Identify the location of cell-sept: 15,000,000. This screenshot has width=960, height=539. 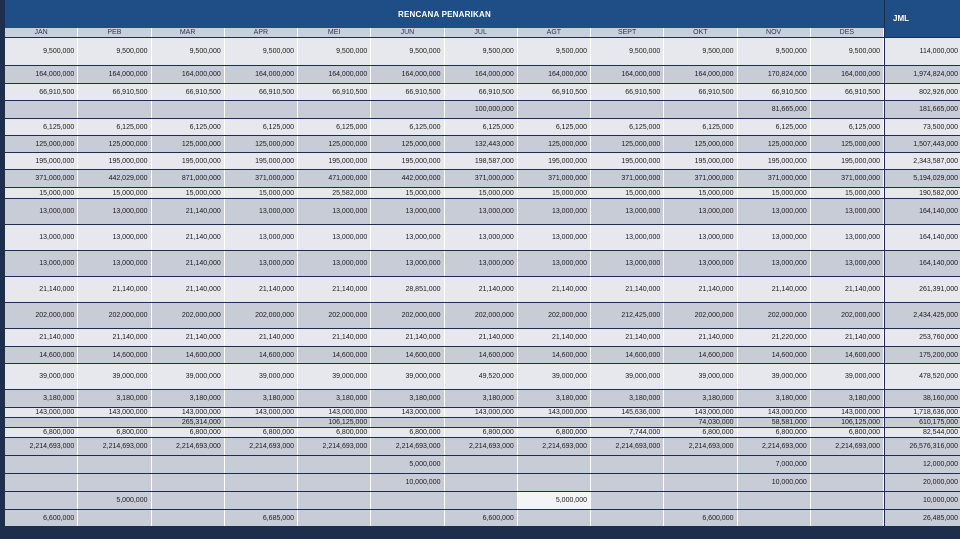
(628, 193).